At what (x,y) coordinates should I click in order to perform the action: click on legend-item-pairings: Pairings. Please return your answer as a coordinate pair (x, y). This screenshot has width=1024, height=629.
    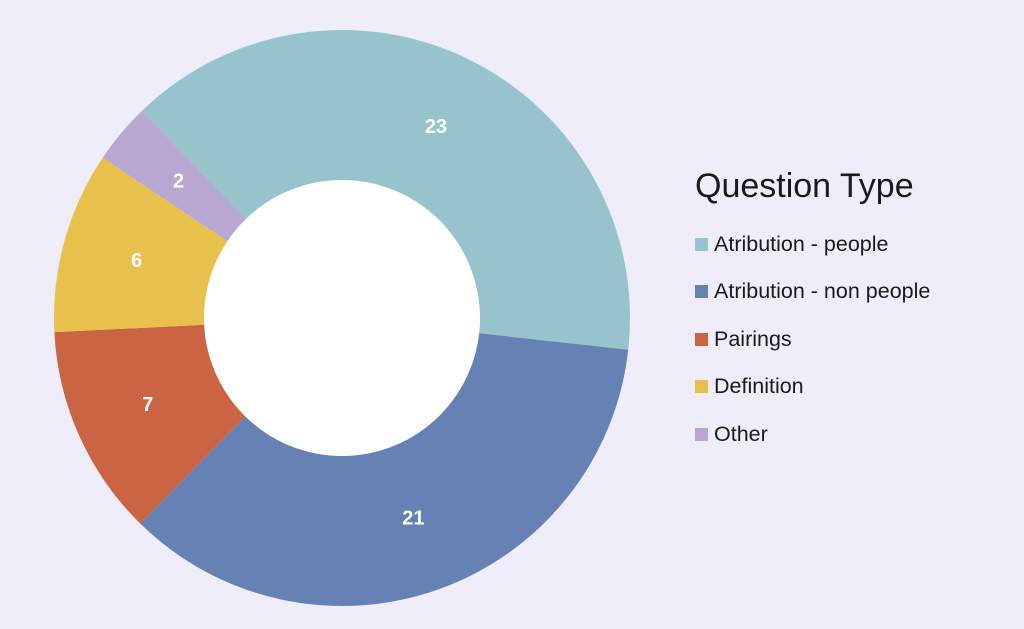
    Looking at the image, I should click on (855, 339).